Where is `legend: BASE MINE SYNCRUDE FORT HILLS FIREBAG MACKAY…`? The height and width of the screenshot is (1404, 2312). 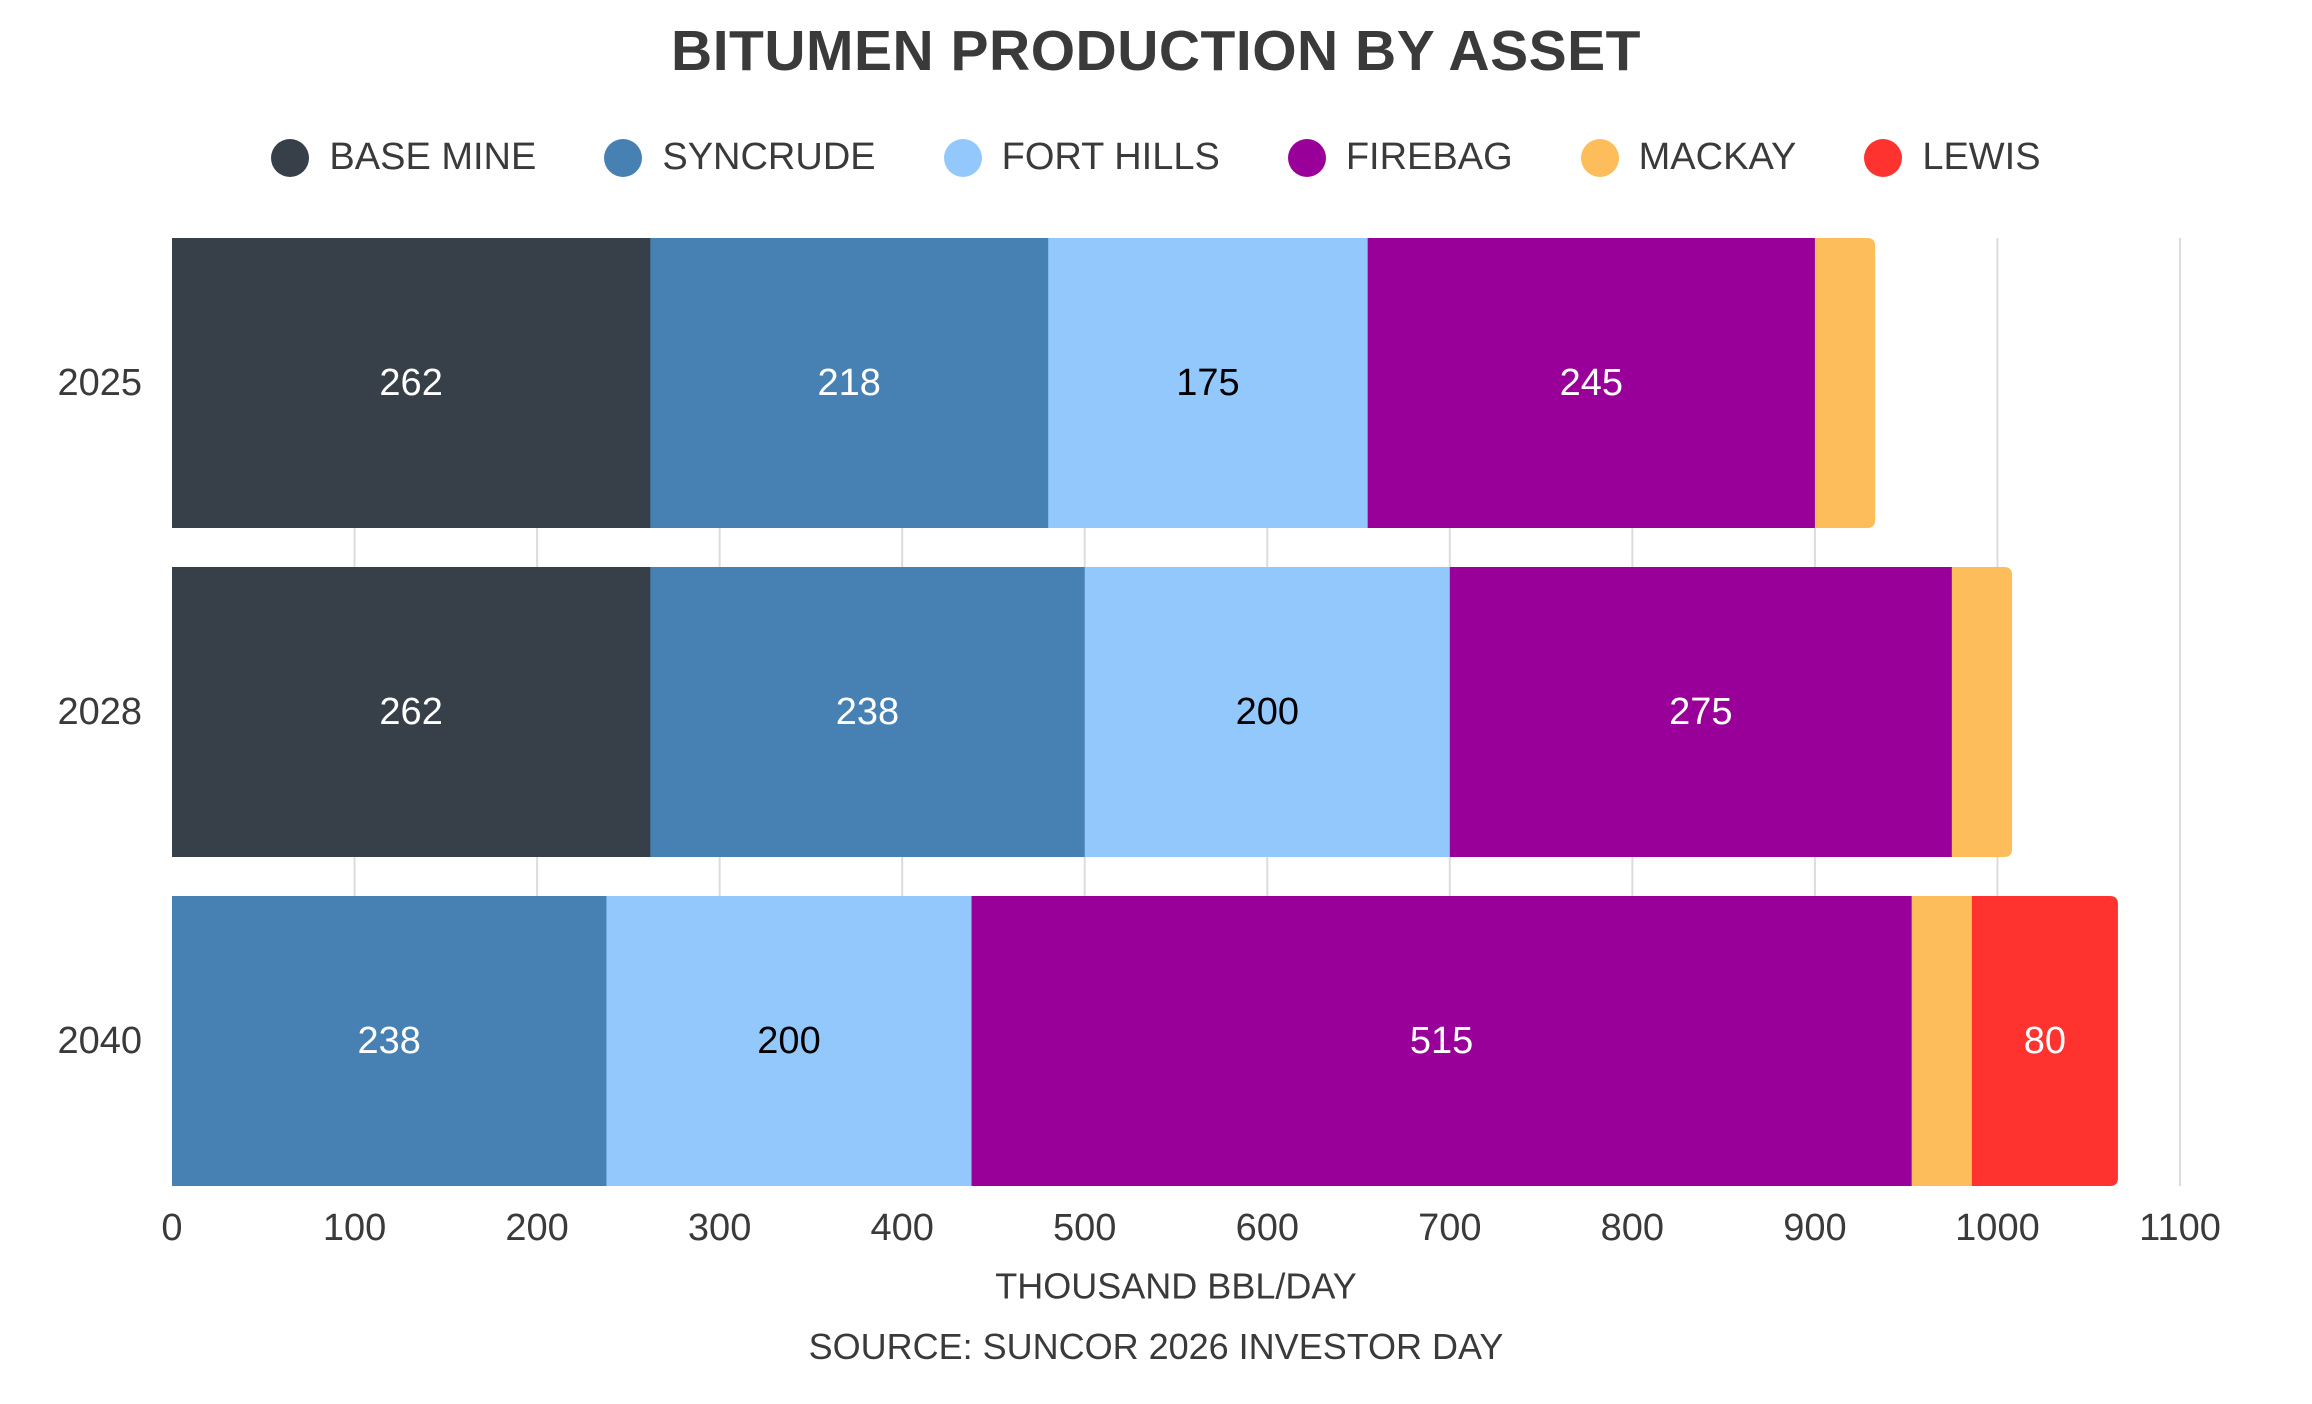 legend: BASE MINE SYNCRUDE FORT HILLS FIREBAG MACKAY… is located at coordinates (1156, 157).